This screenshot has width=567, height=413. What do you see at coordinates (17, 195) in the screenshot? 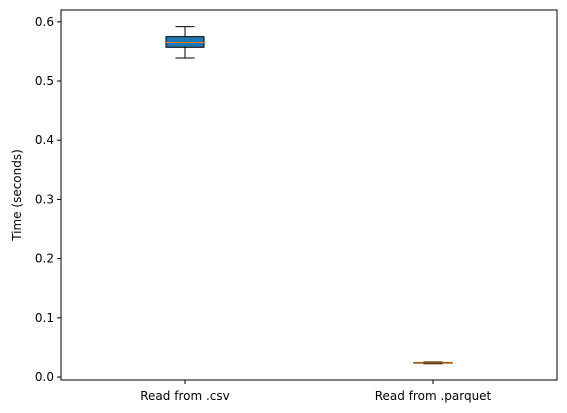
I see `y-axis-label: Time (seconds)` at bounding box center [17, 195].